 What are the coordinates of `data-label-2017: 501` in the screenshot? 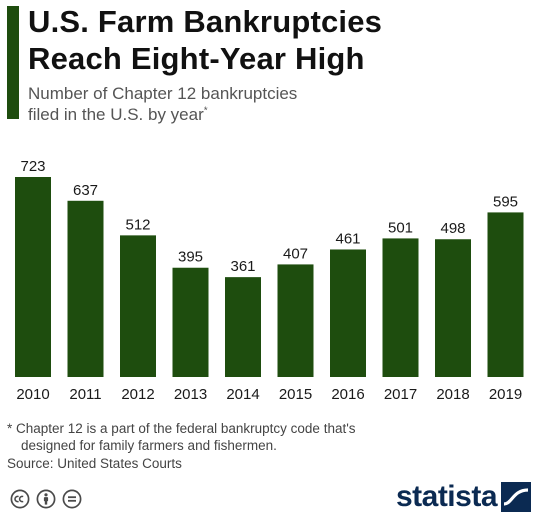 It's located at (400, 227).